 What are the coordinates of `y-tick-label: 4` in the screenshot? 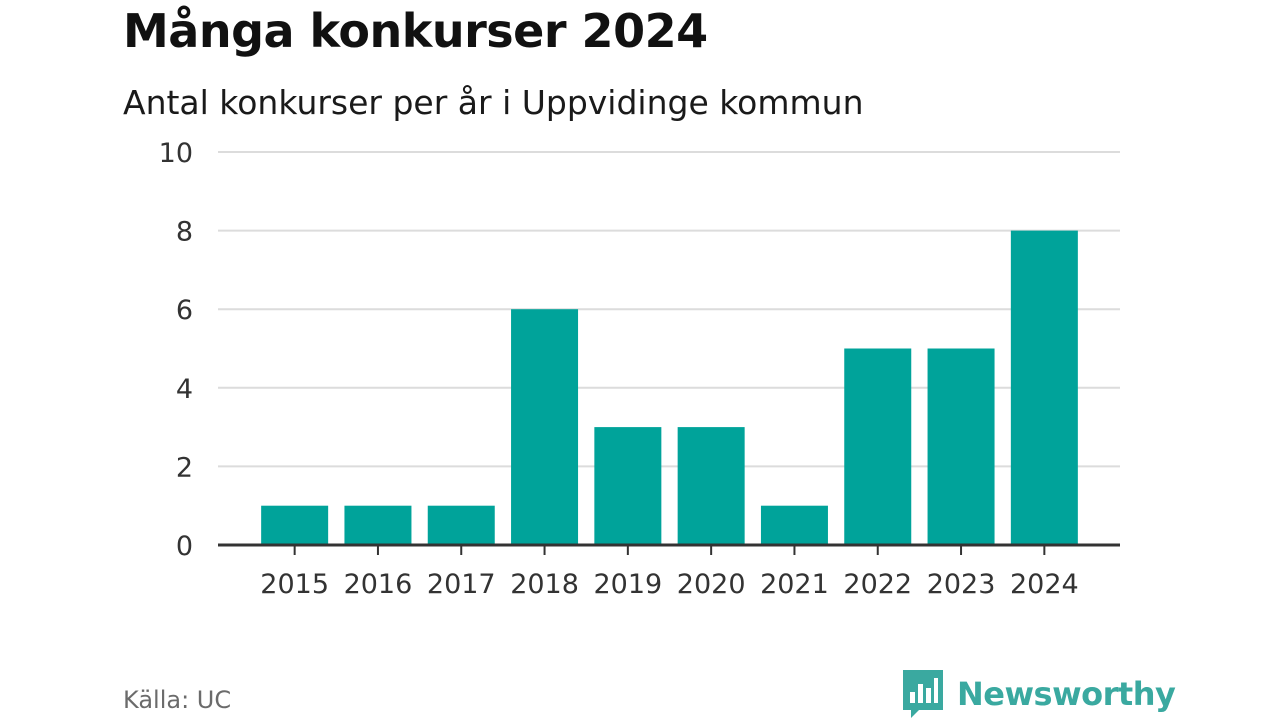 It's located at (184, 389).